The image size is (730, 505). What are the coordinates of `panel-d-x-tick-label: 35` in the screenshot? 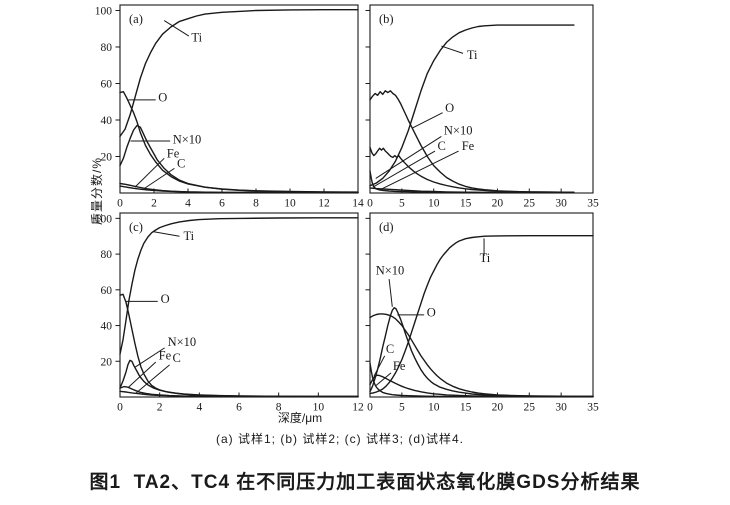 It's located at (593, 408).